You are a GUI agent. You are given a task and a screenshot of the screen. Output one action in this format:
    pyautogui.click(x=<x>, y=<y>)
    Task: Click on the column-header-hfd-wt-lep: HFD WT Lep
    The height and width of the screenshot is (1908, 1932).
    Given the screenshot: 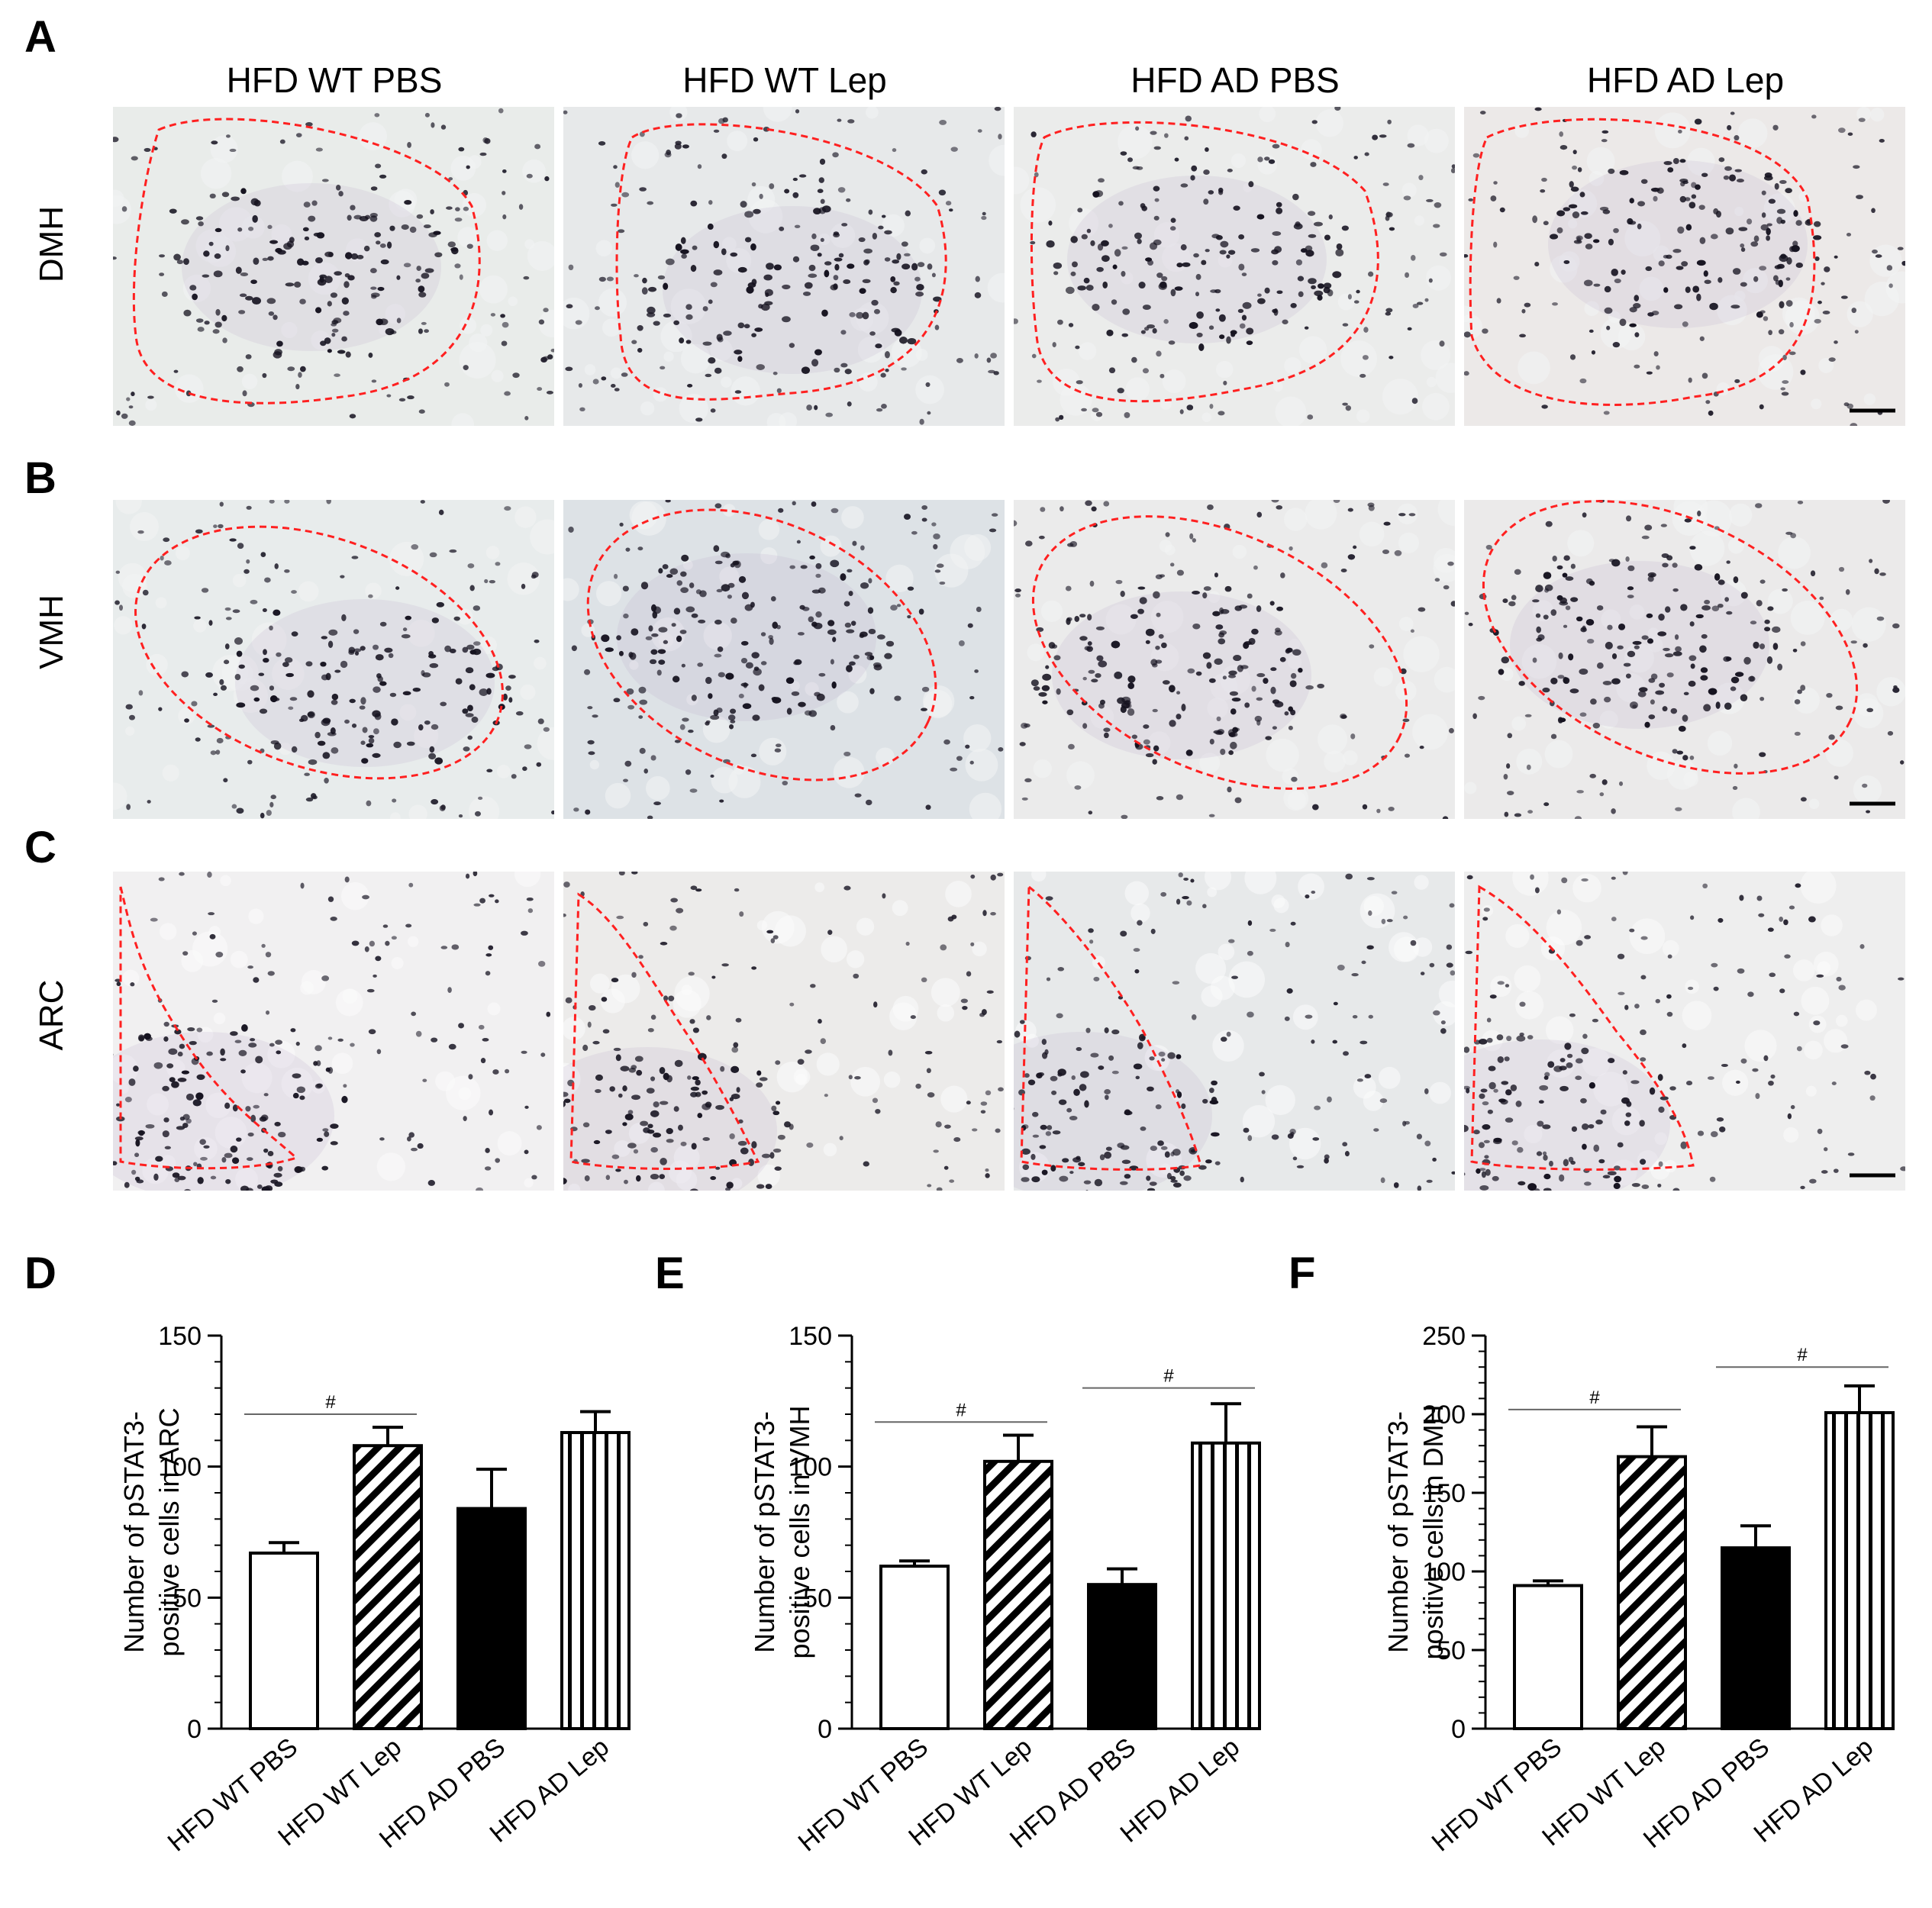 What is the action you would take?
    pyautogui.click(x=784, y=80)
    